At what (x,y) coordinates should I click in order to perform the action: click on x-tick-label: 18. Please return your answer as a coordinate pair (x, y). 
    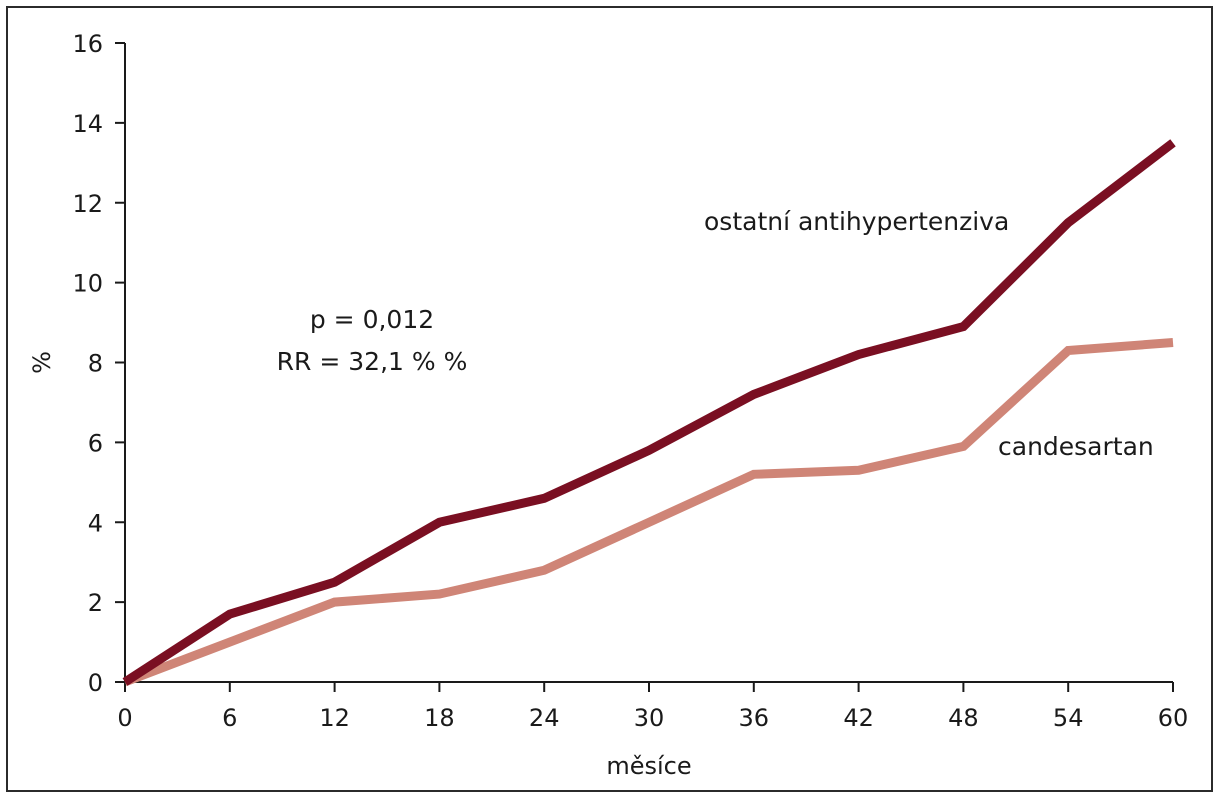
    Looking at the image, I should click on (439, 718).